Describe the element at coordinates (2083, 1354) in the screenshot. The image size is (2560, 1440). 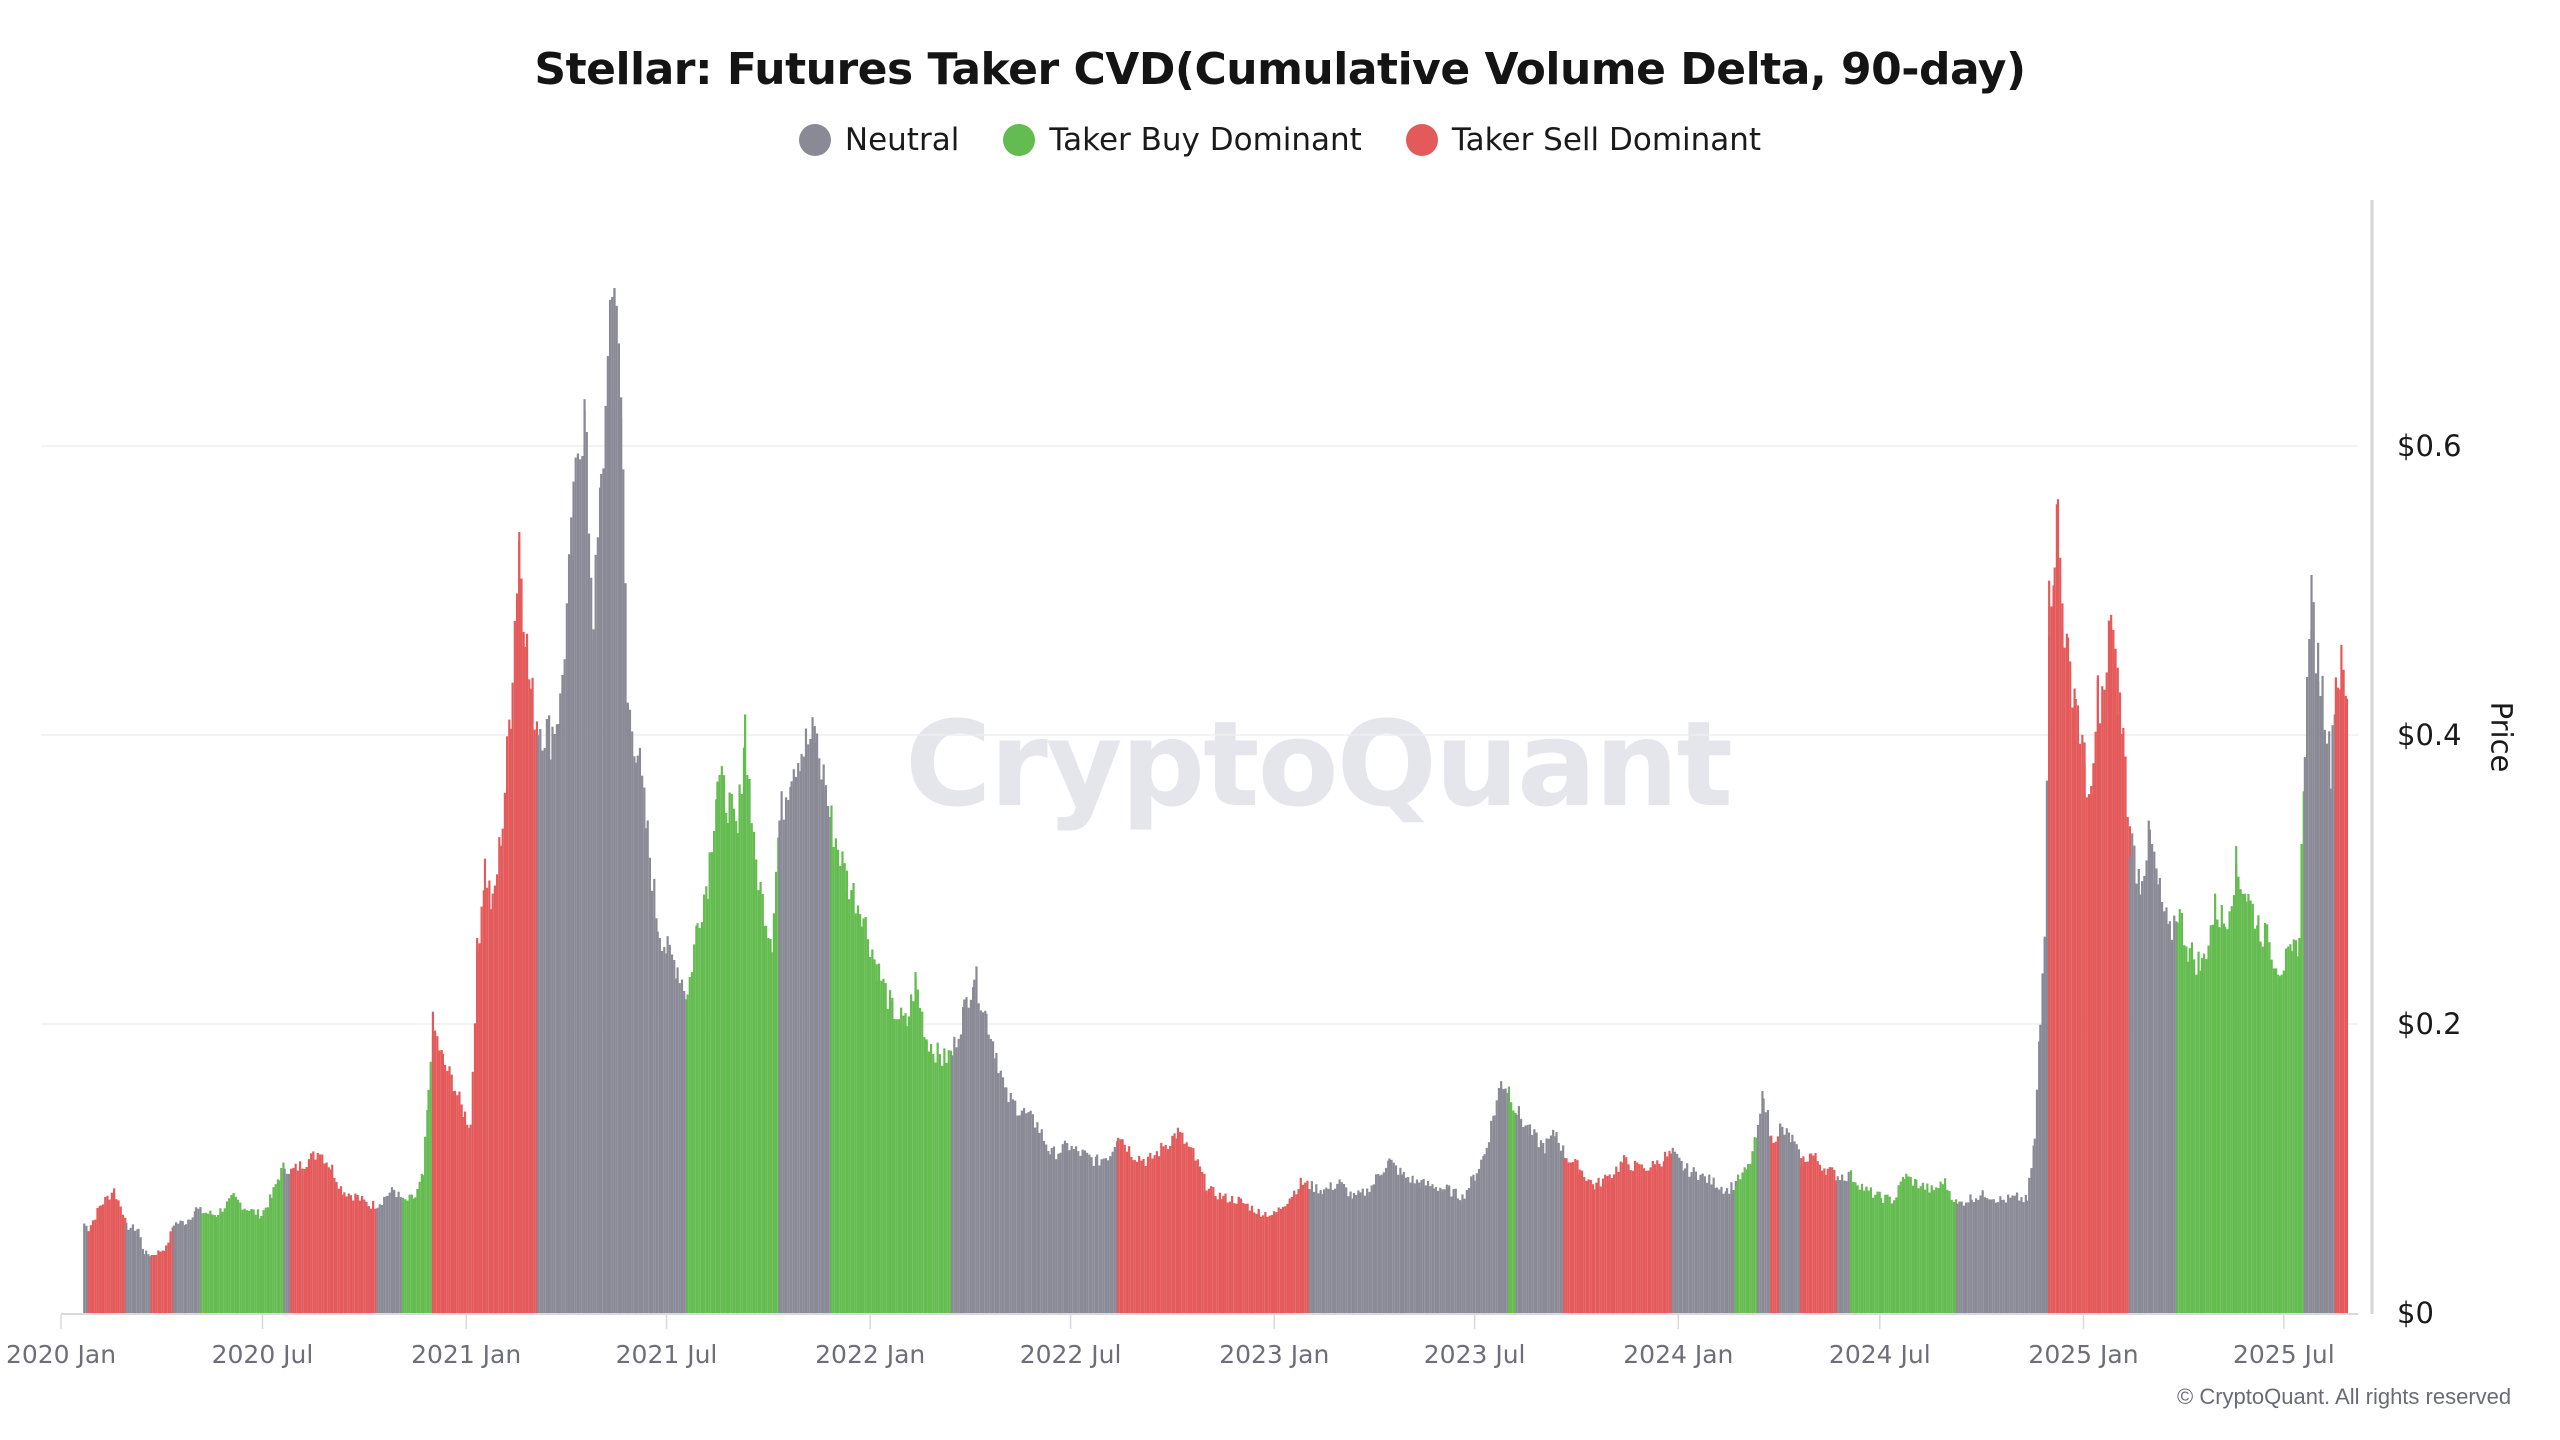
I see `x-tick-label: 2025 Jan` at that location.